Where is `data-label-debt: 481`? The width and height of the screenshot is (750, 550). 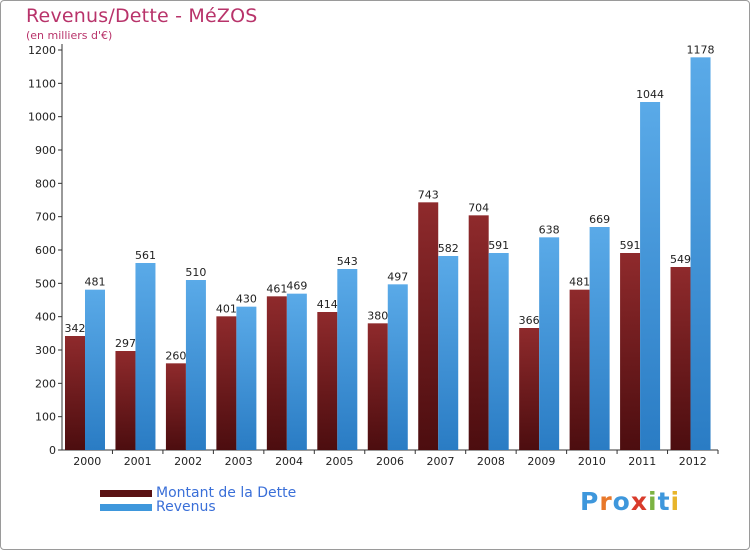 data-label-debt: 481 is located at coordinates (579, 282).